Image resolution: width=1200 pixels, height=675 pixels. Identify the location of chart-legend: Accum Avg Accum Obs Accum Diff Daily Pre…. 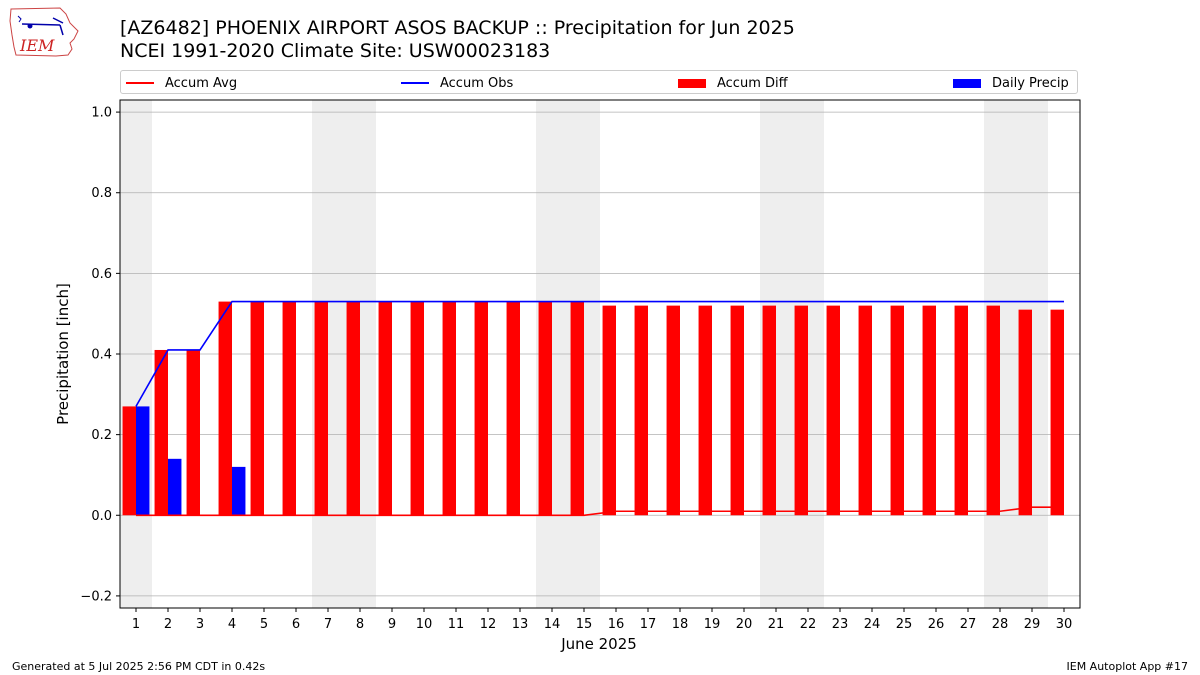
(599, 82).